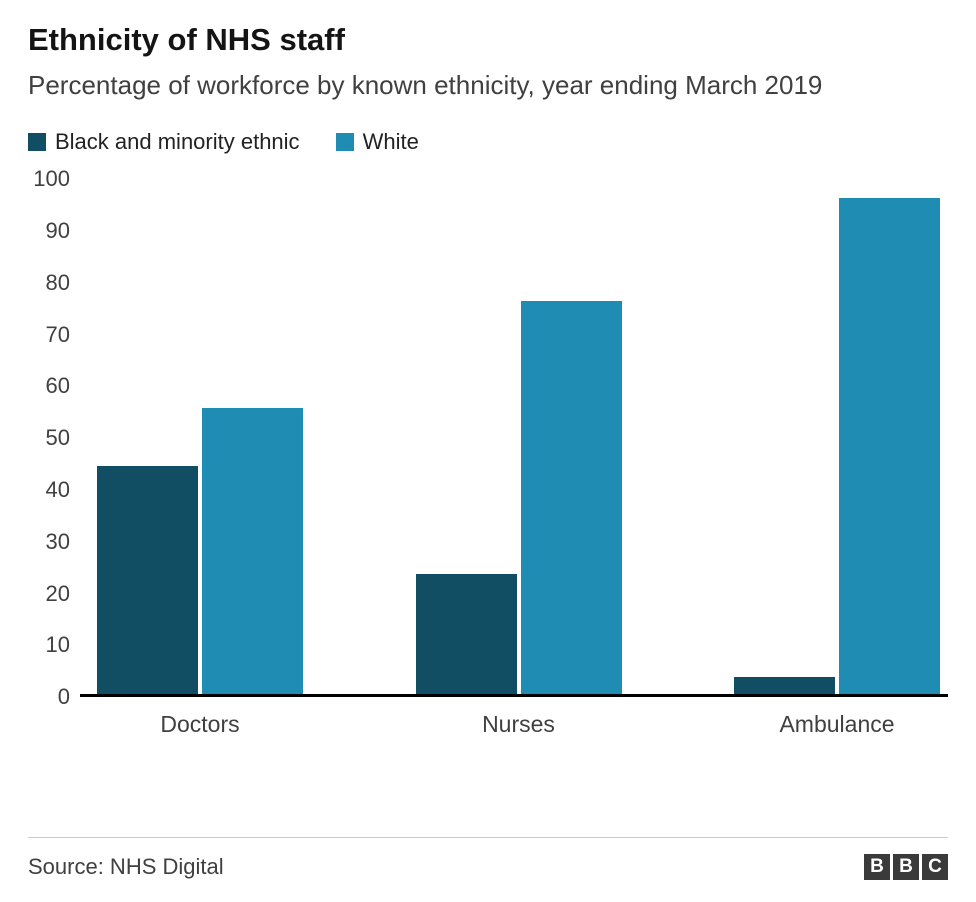 Image resolution: width=976 pixels, height=902 pixels. I want to click on category-label: Doctors, so click(200, 724).